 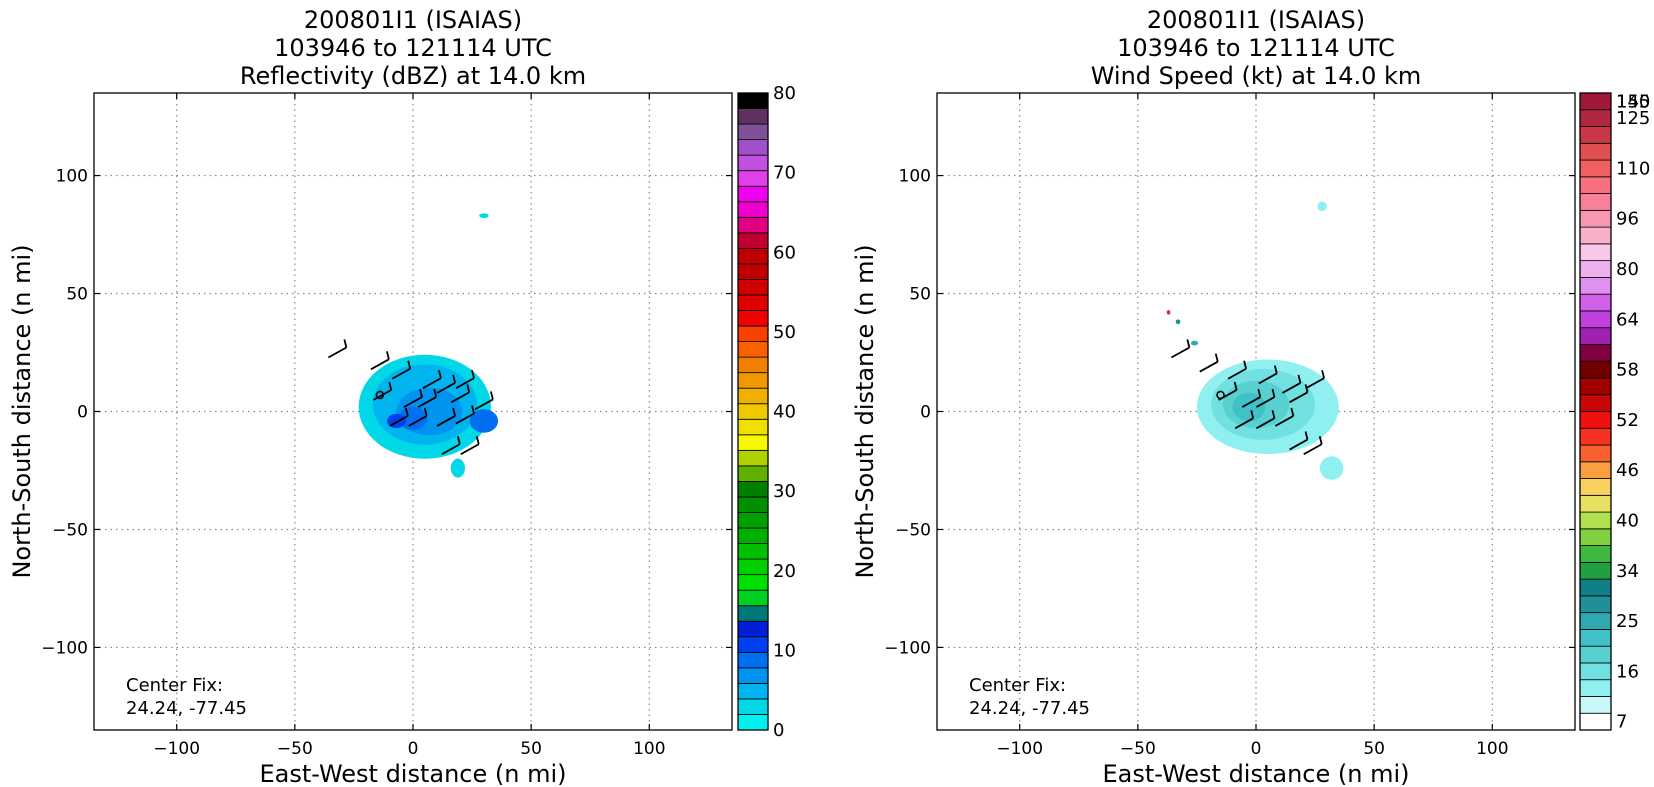 I want to click on y-axis-label: North-South distance (n mi), so click(x=22, y=411).